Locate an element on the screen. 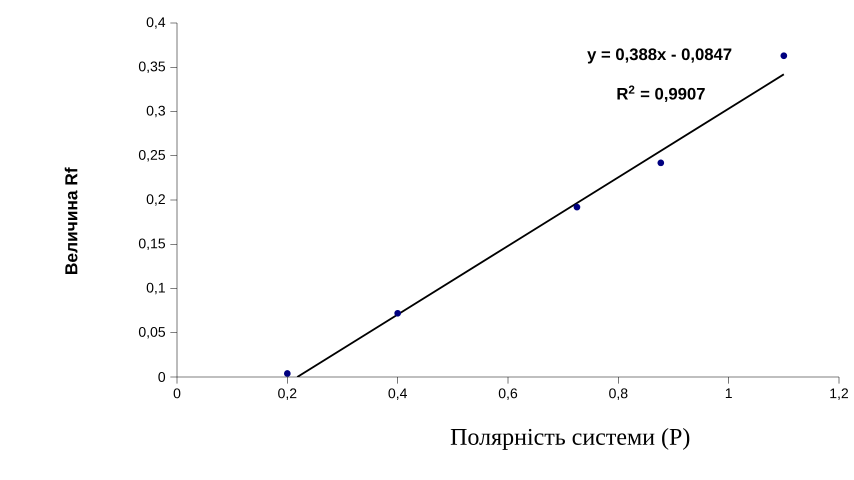 The width and height of the screenshot is (854, 480). y-tick-label: 0,25 is located at coordinates (152, 156).